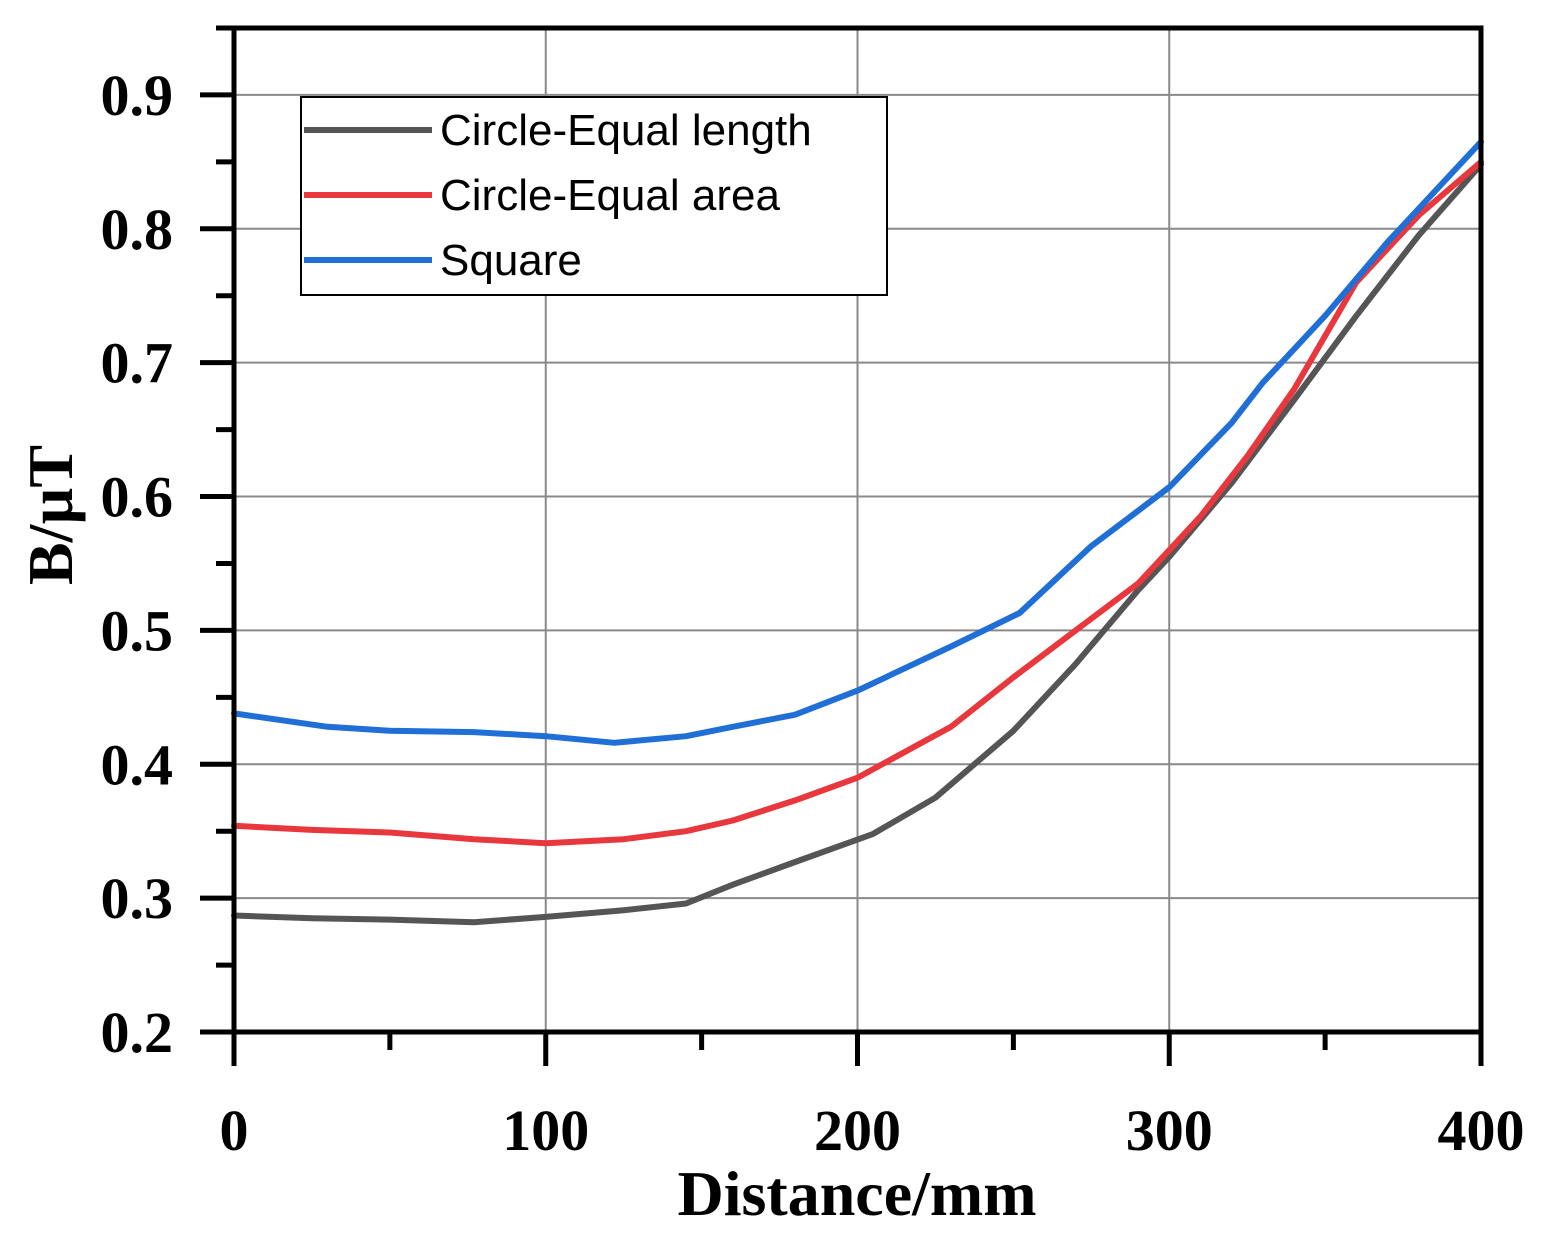  I want to click on x-tick-label: 200, so click(857, 1130).